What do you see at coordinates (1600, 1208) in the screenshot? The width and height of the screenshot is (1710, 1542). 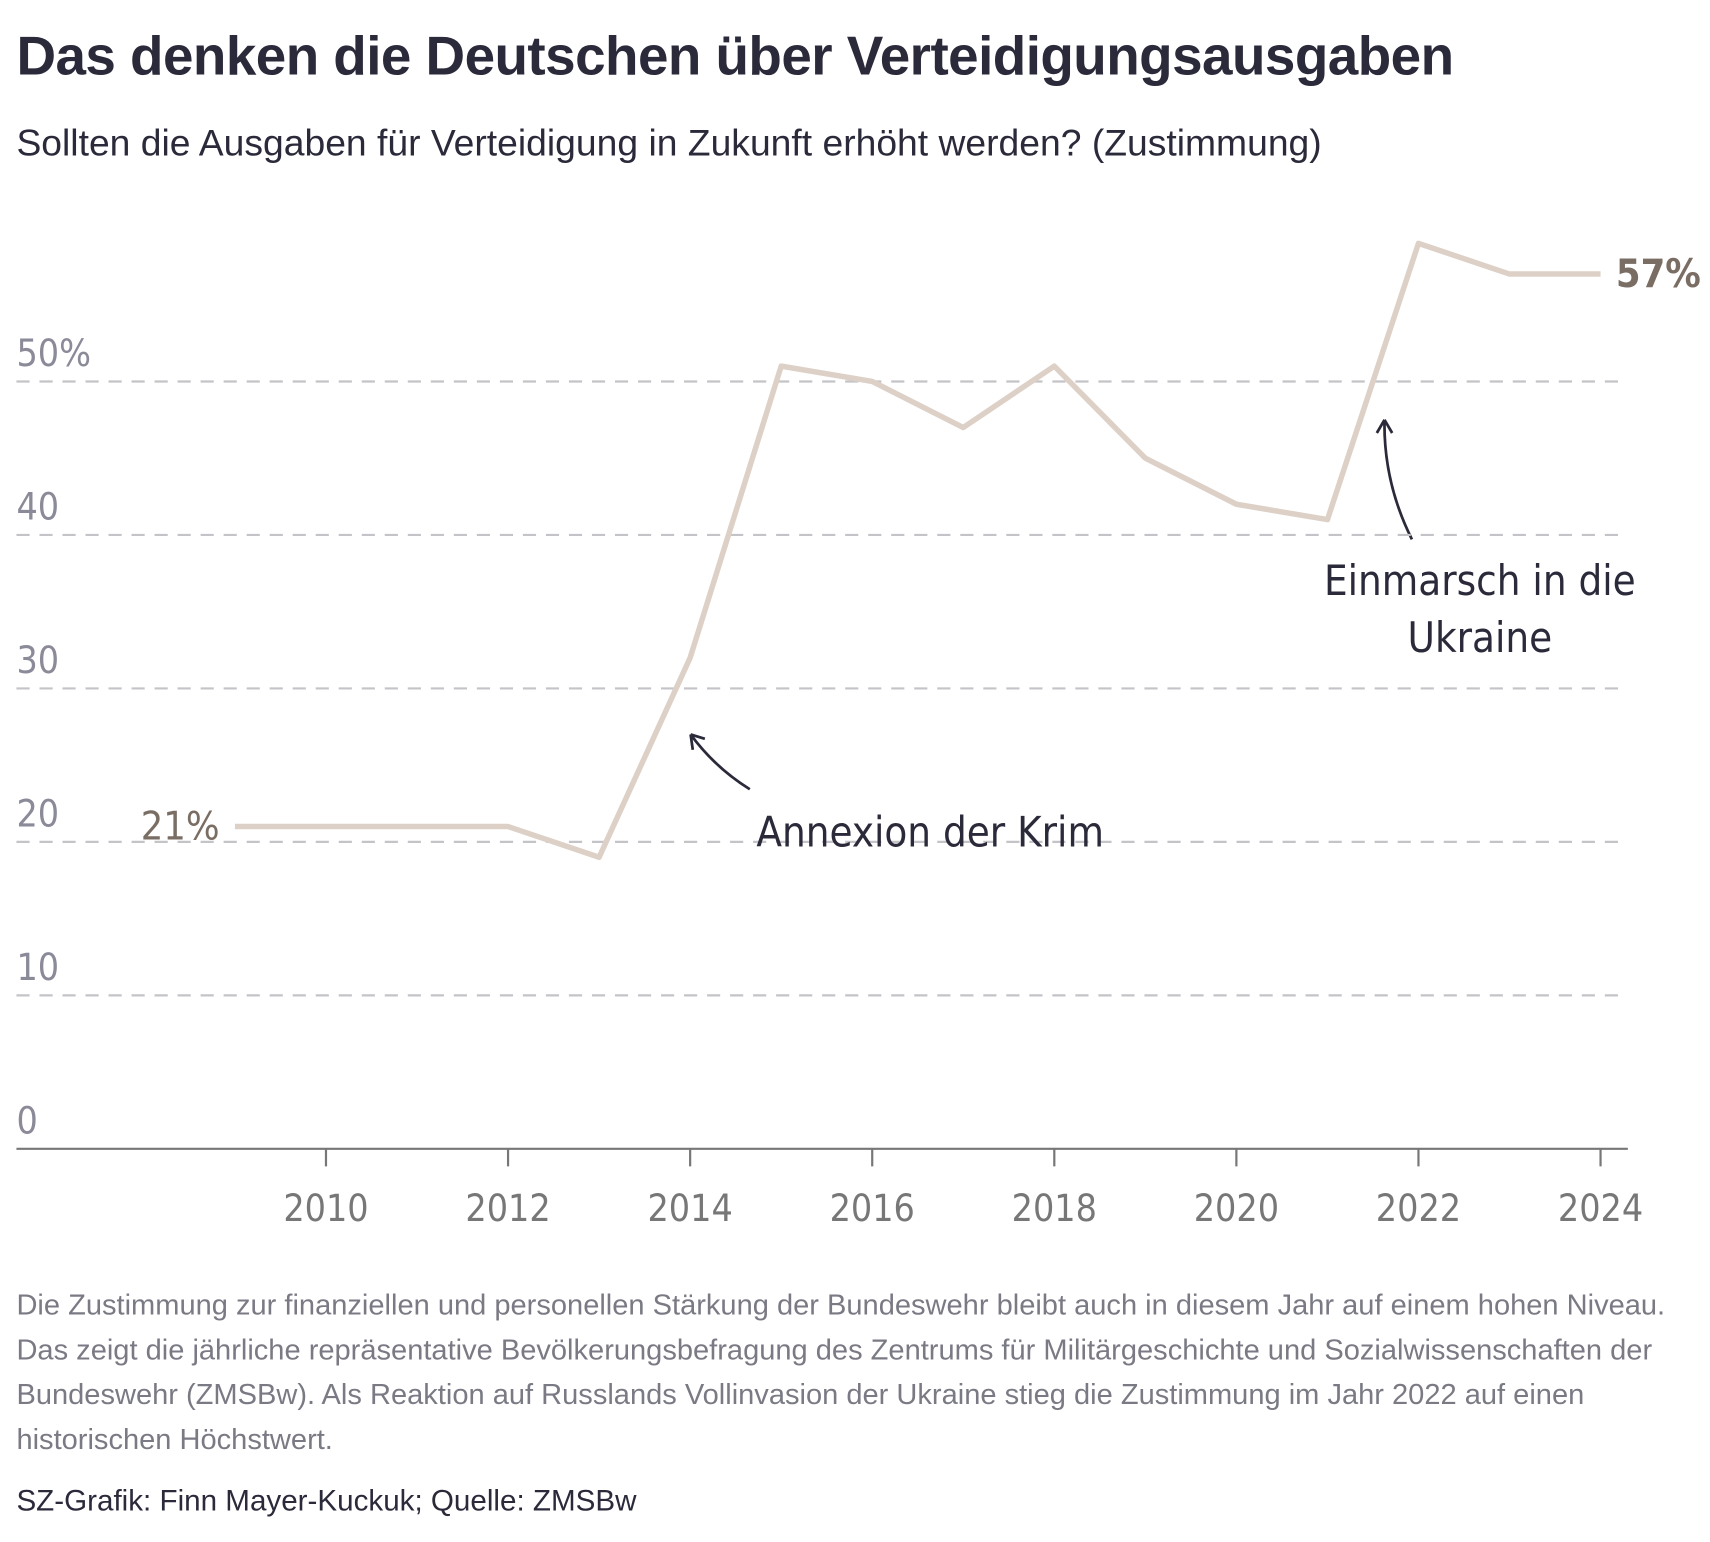 I see `x-tick-label: 2024` at bounding box center [1600, 1208].